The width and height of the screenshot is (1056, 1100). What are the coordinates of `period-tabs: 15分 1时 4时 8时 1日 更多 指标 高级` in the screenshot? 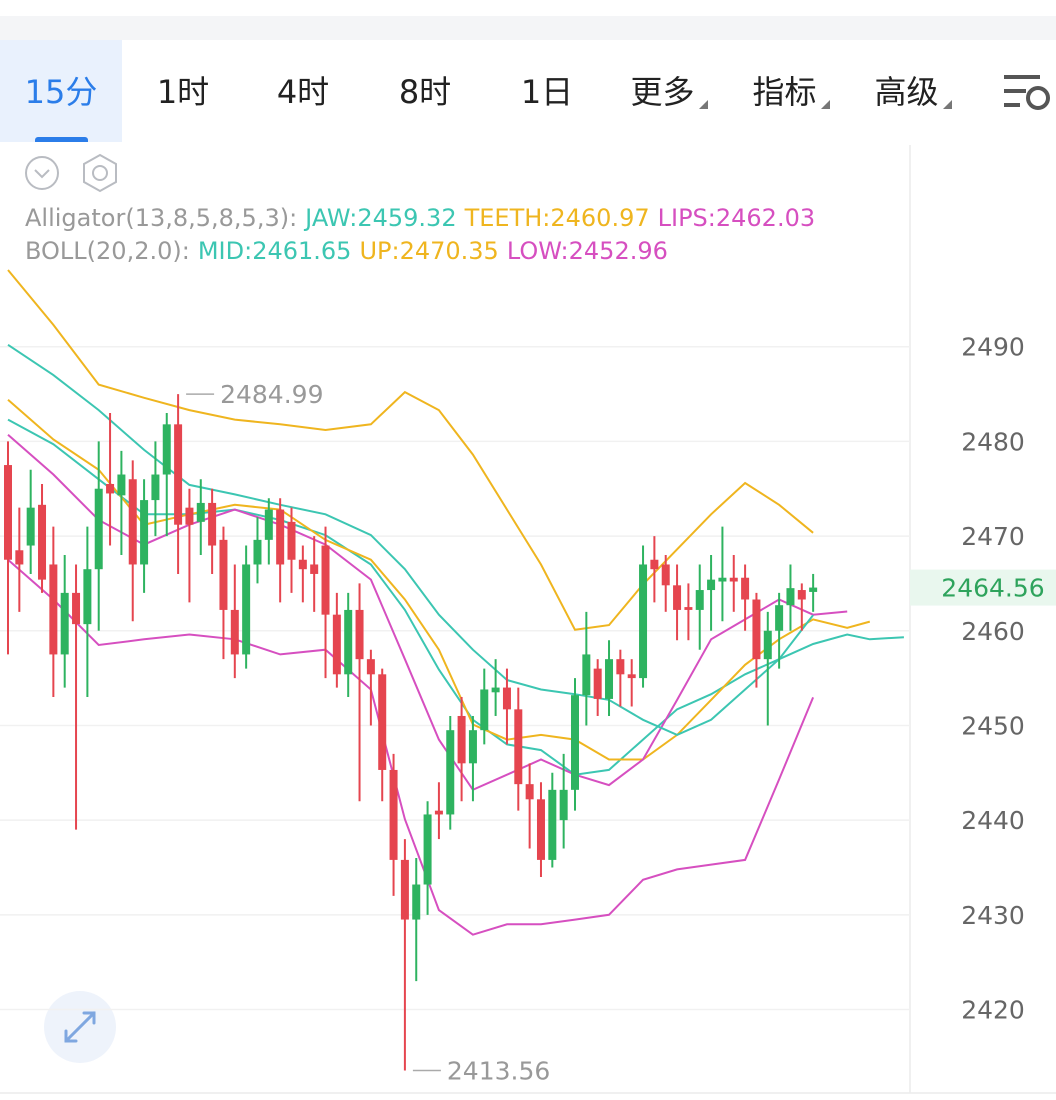 It's located at (528, 91).